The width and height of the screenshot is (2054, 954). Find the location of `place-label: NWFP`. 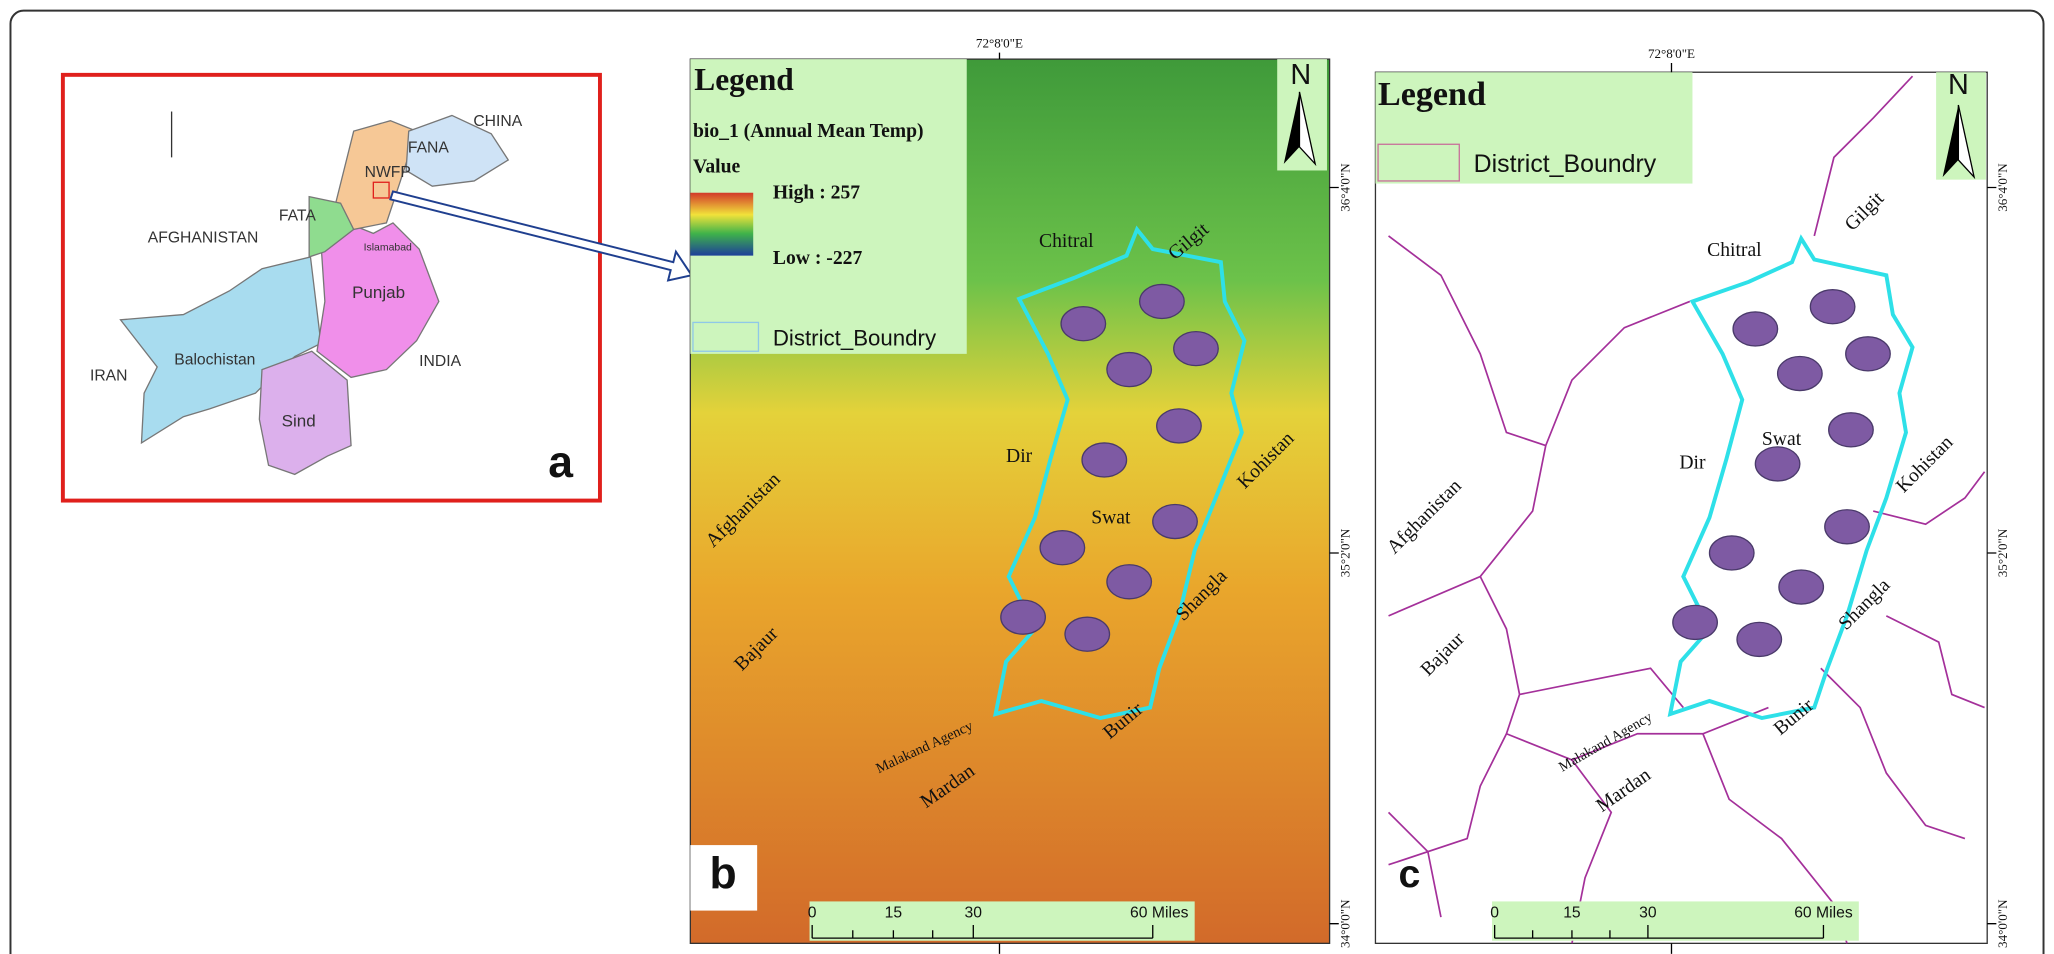

place-label: NWFP is located at coordinates (388, 172).